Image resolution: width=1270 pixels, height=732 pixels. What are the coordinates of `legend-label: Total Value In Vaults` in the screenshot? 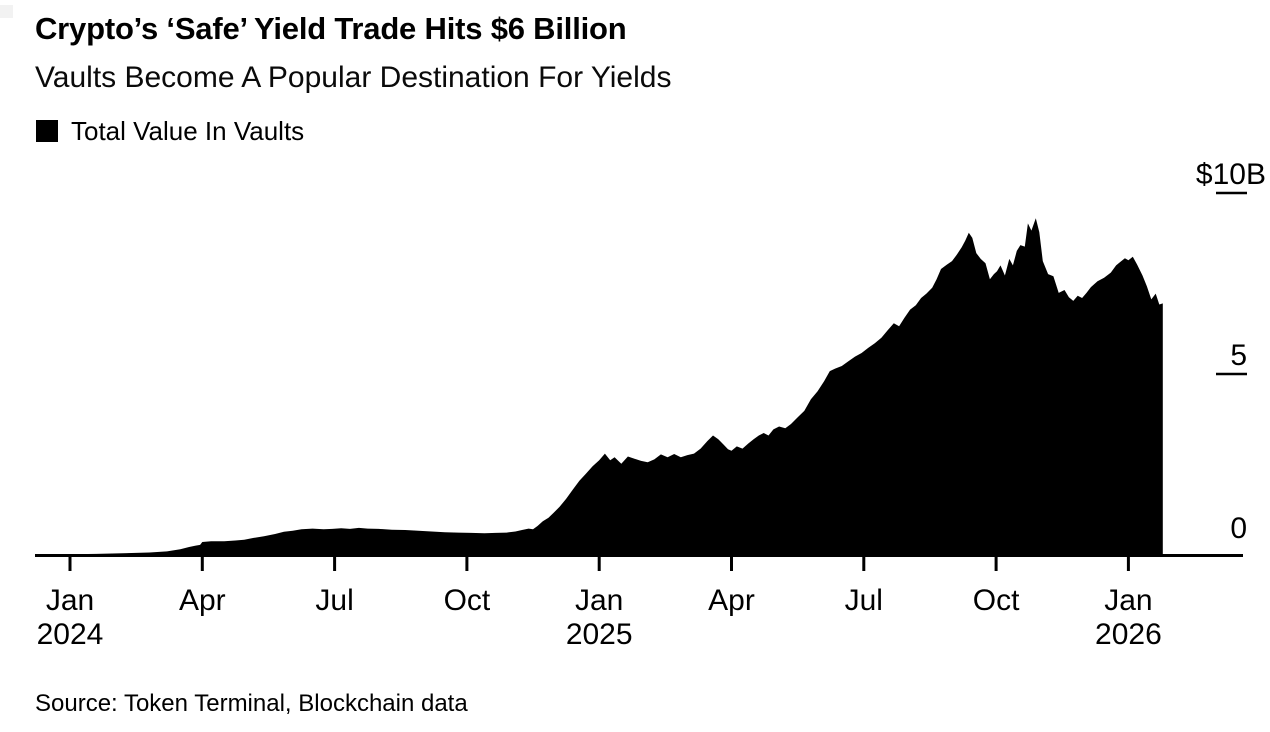 It's located at (188, 131).